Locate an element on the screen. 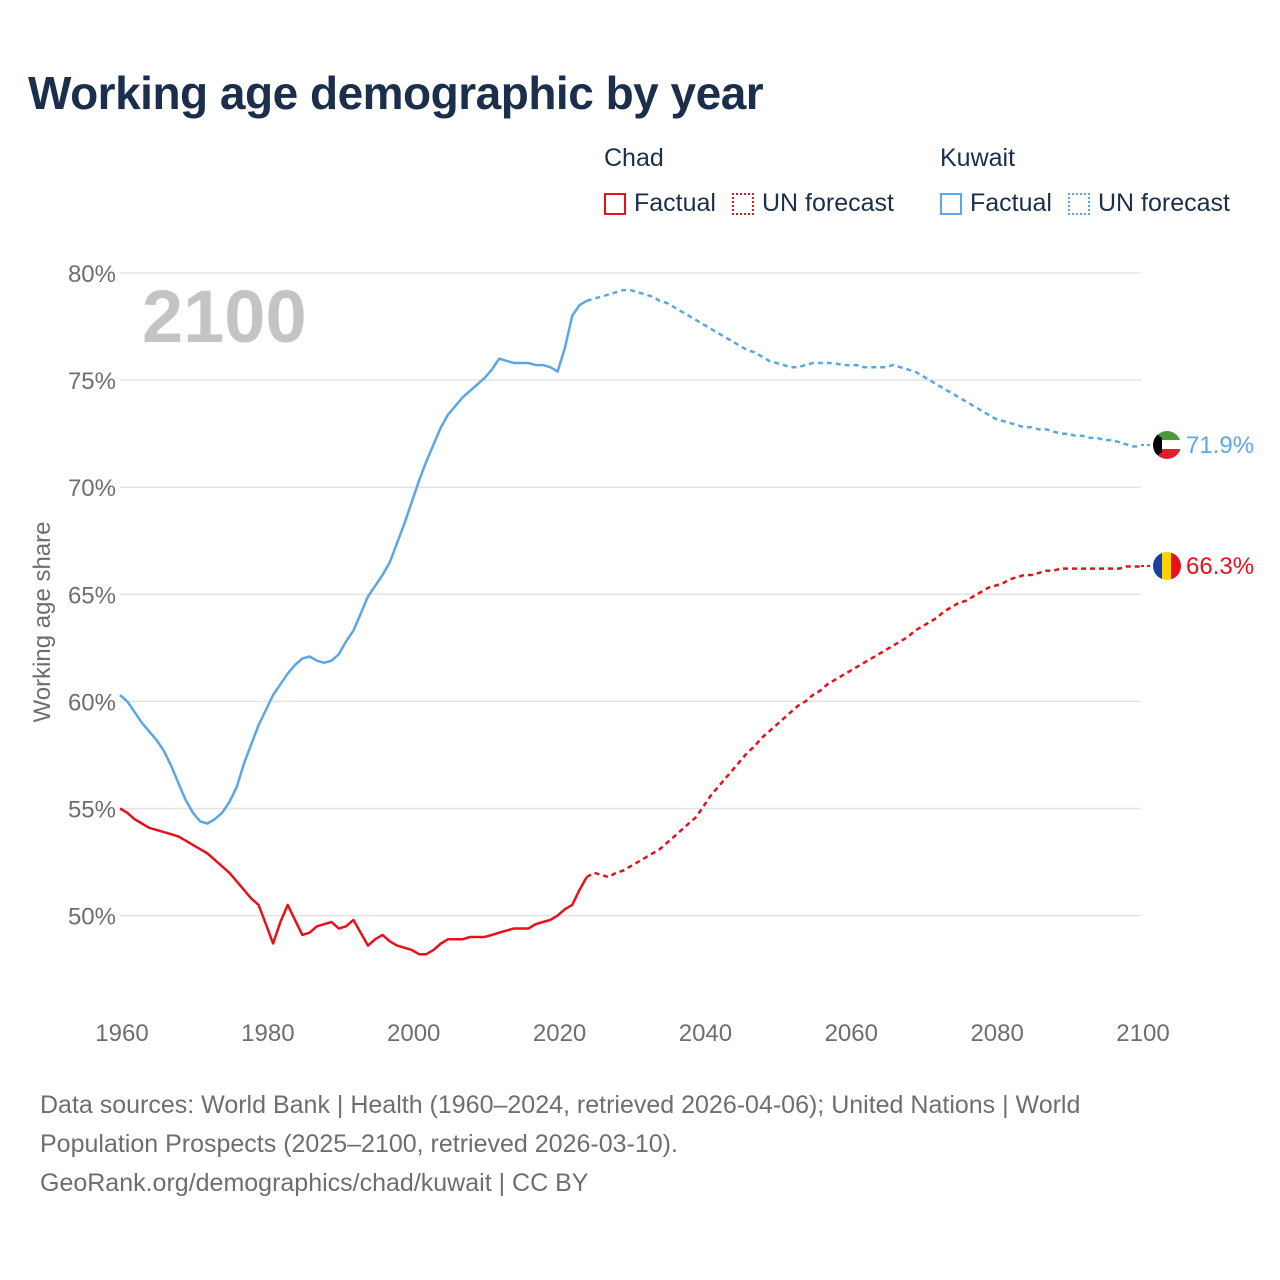 The image size is (1280, 1280). legend-item-chad-factual: Factual is located at coordinates (660, 203).